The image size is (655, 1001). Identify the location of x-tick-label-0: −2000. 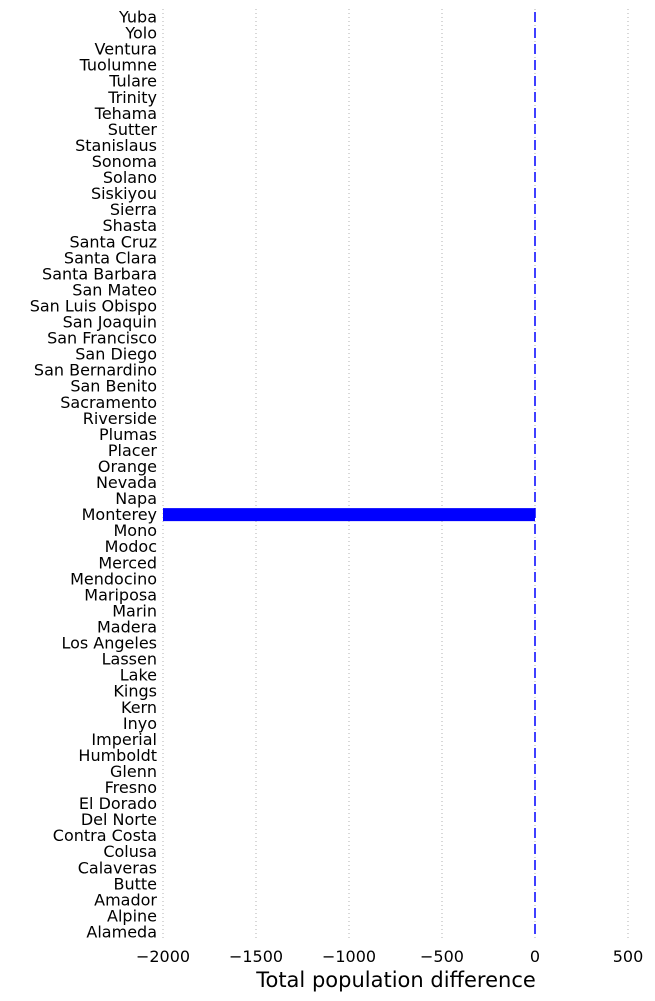
(163, 956).